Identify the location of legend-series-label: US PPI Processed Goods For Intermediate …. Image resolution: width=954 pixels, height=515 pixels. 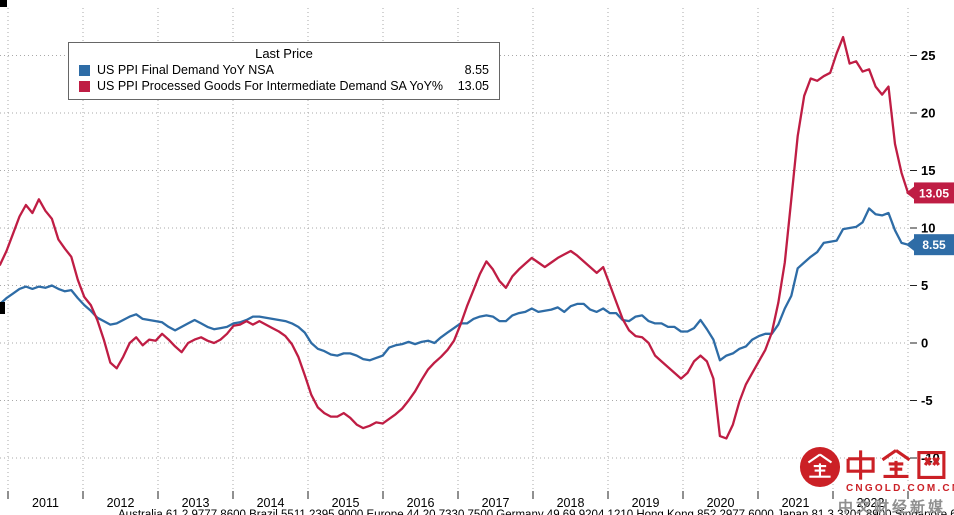
(270, 86).